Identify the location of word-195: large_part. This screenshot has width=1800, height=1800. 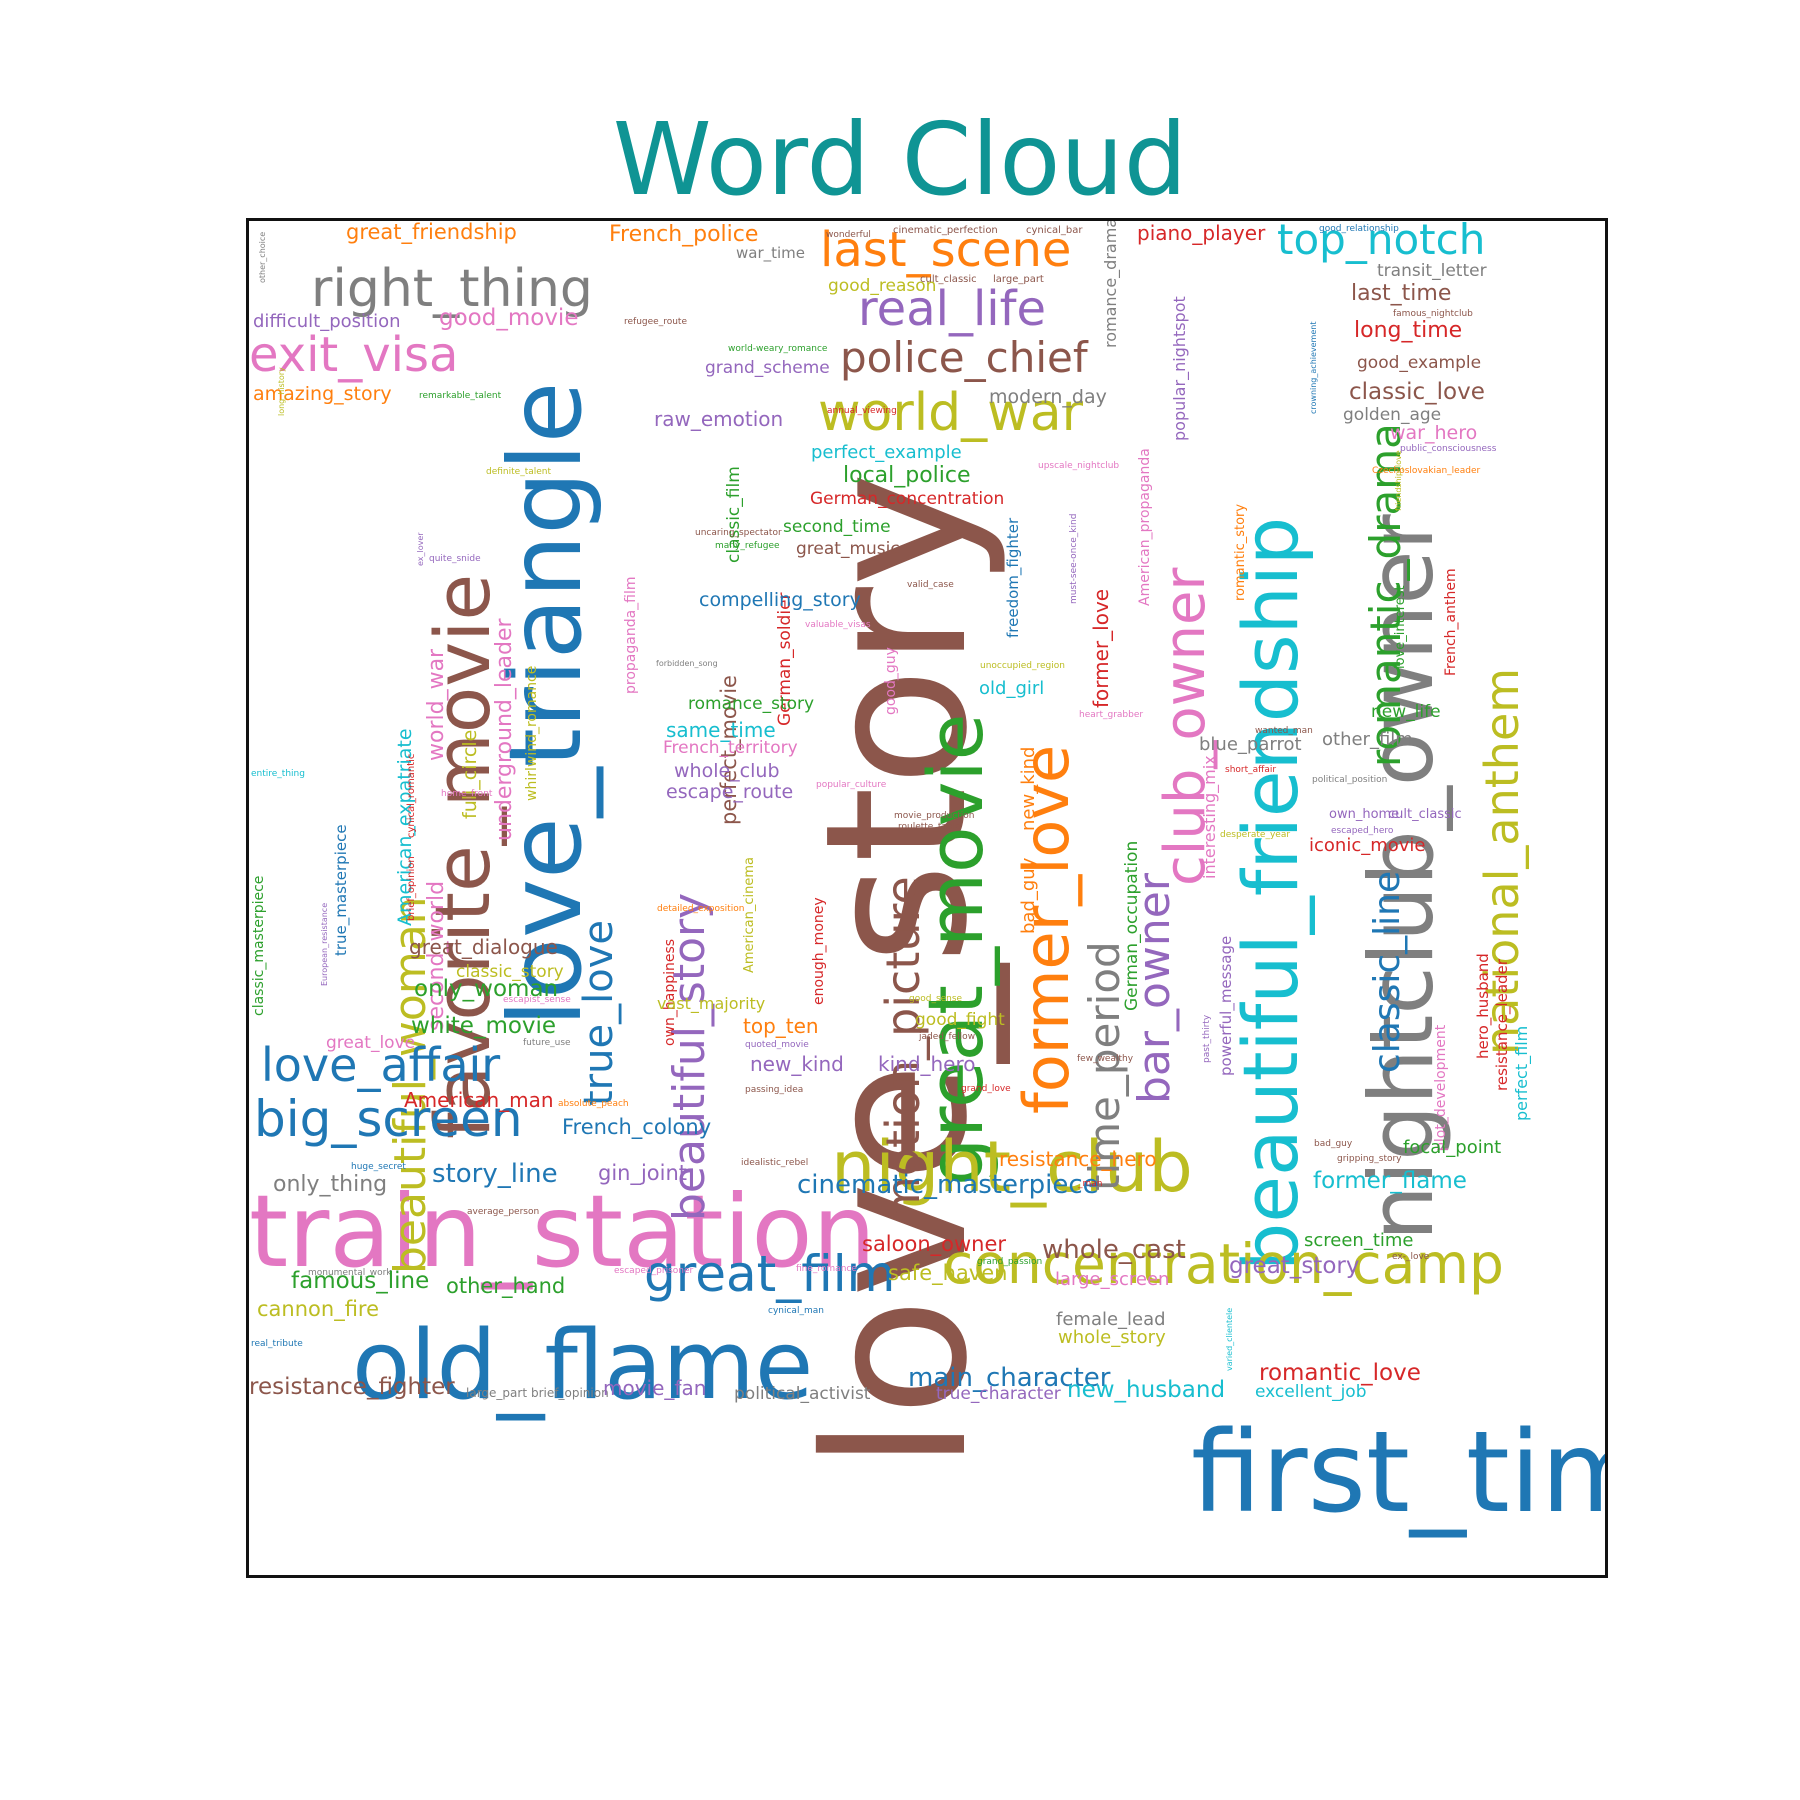
(496, 1393).